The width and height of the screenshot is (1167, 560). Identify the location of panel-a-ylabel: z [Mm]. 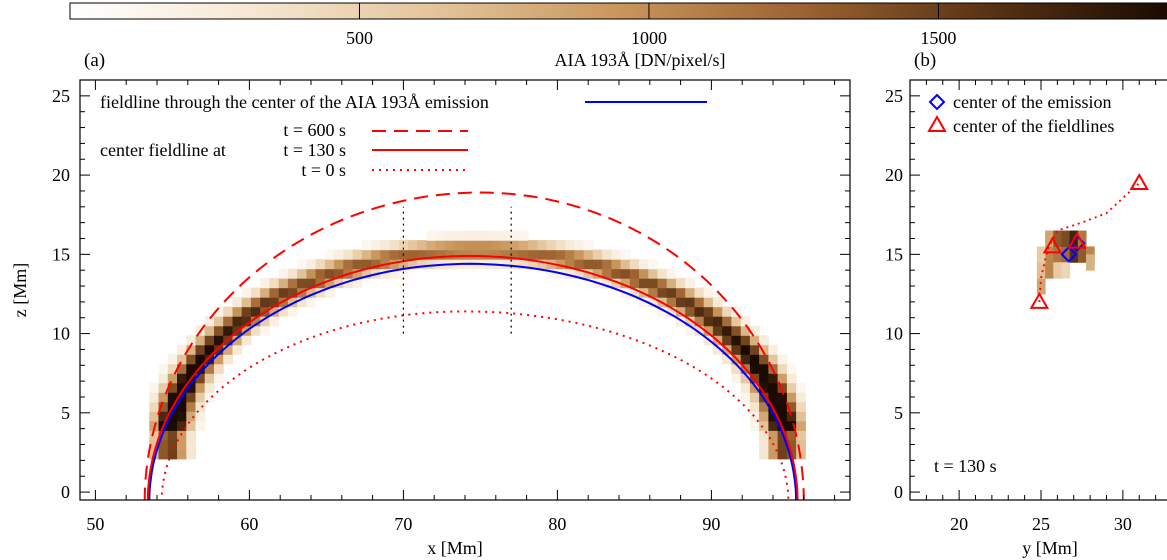
(20, 290).